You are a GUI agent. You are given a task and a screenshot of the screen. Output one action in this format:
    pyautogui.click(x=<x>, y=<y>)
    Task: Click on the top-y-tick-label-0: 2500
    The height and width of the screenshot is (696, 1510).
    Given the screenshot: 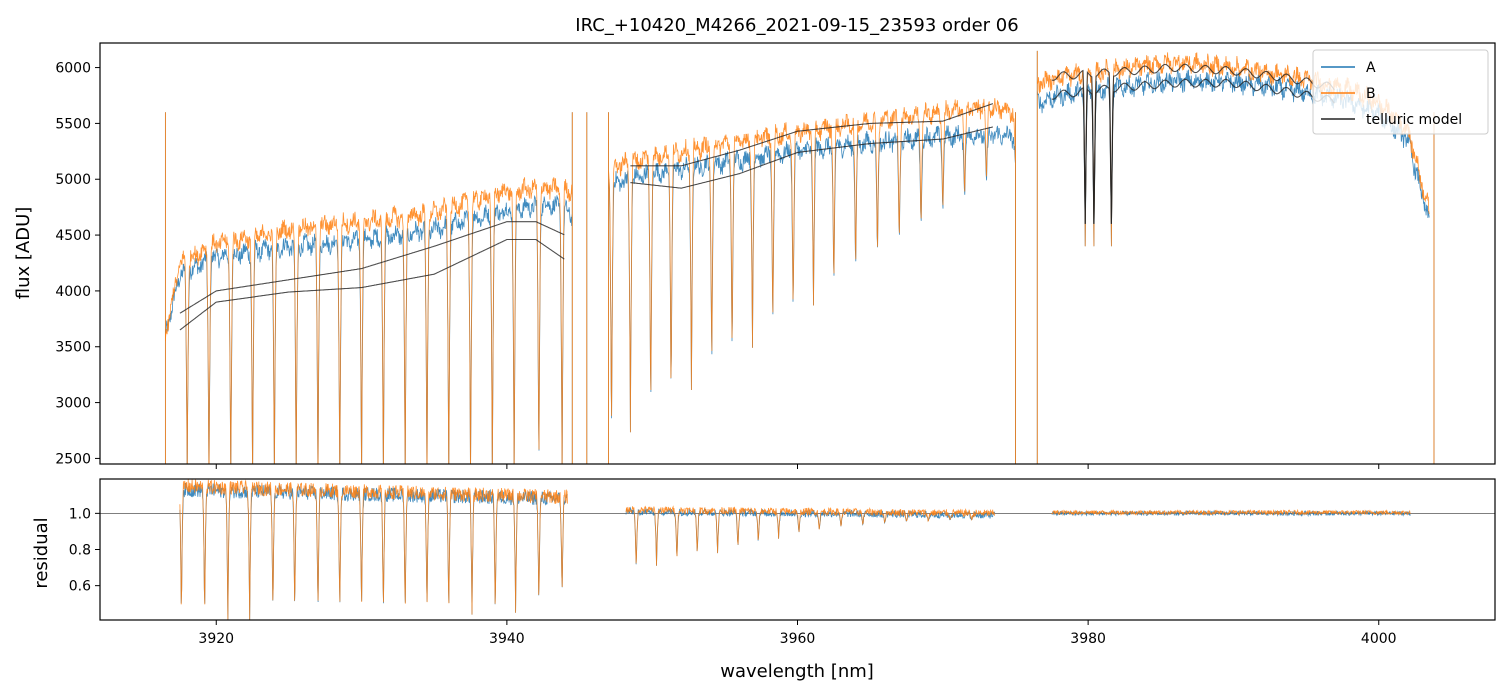 What is the action you would take?
    pyautogui.click(x=73, y=459)
    